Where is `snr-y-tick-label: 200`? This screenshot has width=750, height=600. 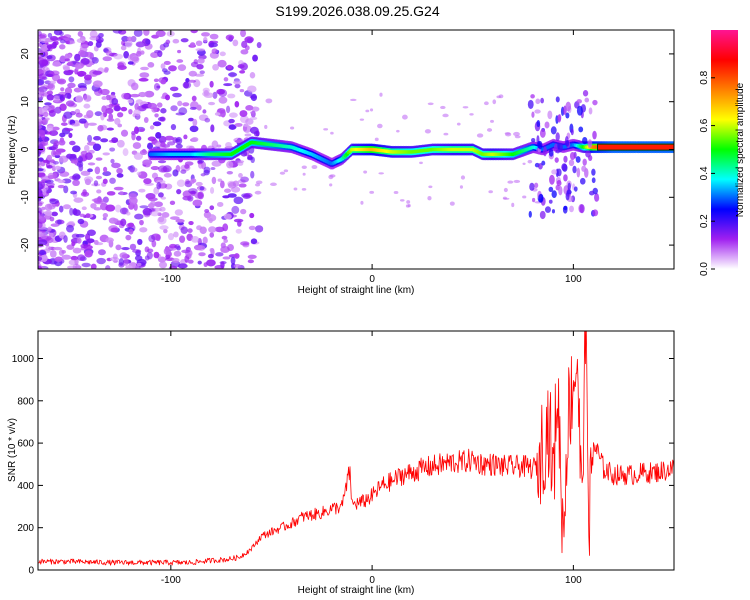
snr-y-tick-label: 200 is located at coordinates (25, 528).